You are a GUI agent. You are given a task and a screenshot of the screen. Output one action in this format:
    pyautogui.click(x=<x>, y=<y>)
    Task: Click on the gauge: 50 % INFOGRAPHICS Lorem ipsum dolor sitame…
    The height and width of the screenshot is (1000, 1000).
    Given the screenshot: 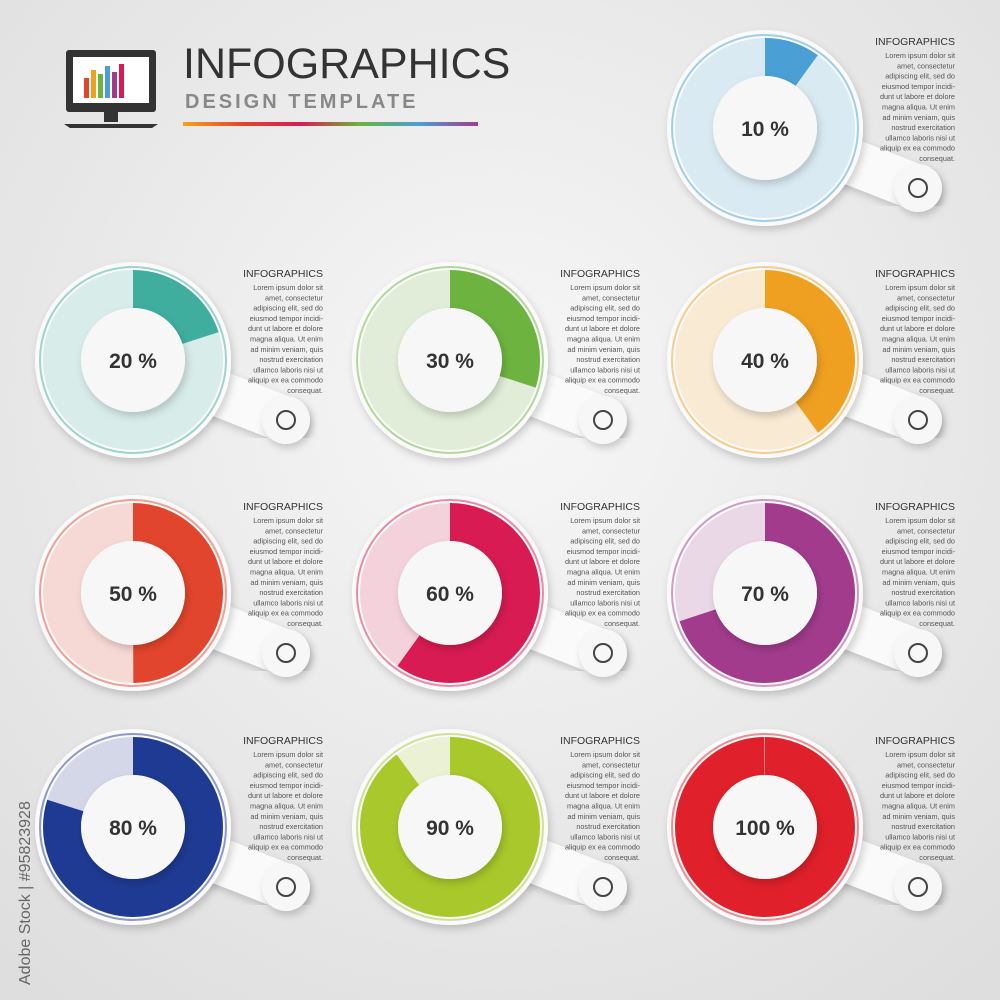 What is the action you would take?
    pyautogui.click(x=179, y=593)
    